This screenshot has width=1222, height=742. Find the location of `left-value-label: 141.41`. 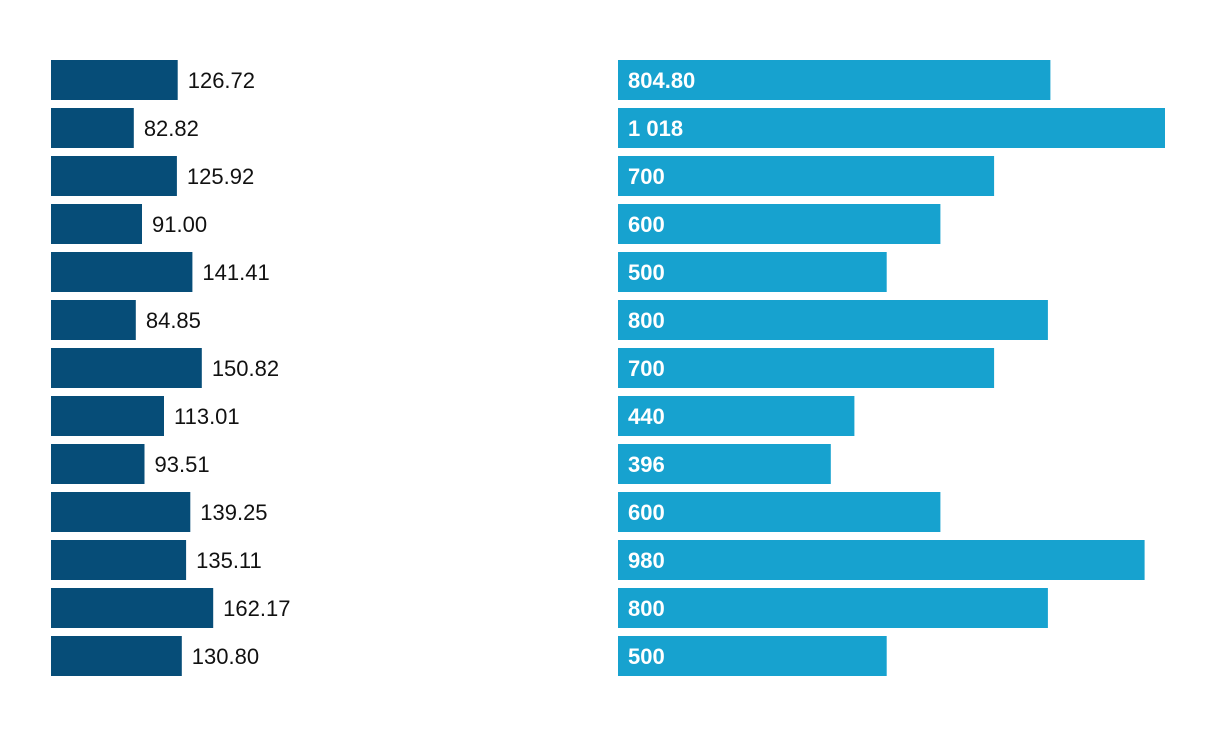

left-value-label: 141.41 is located at coordinates (235, 272).